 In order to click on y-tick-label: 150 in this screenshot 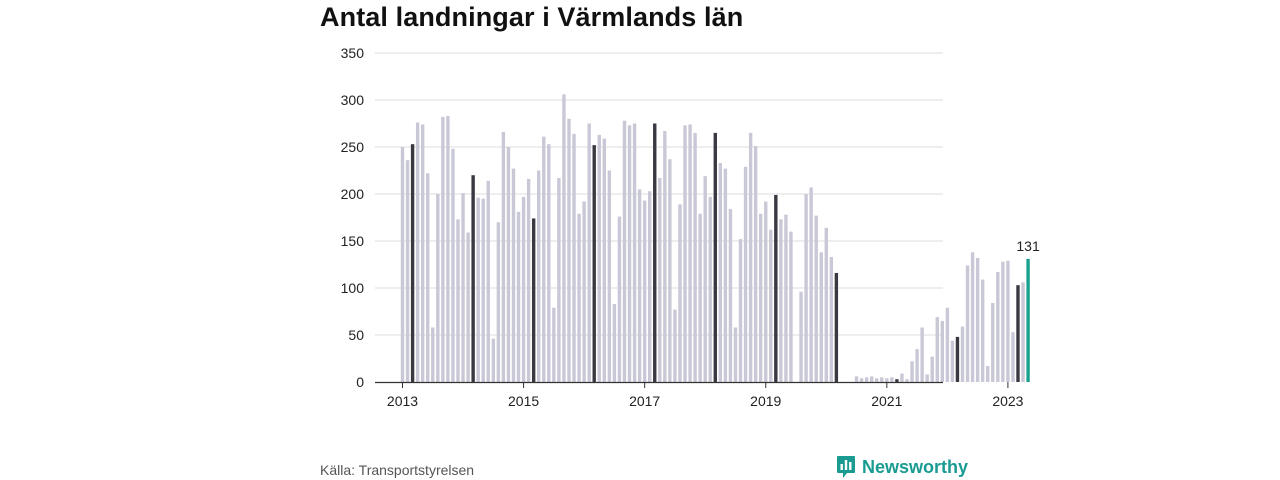, I will do `click(353, 241)`.